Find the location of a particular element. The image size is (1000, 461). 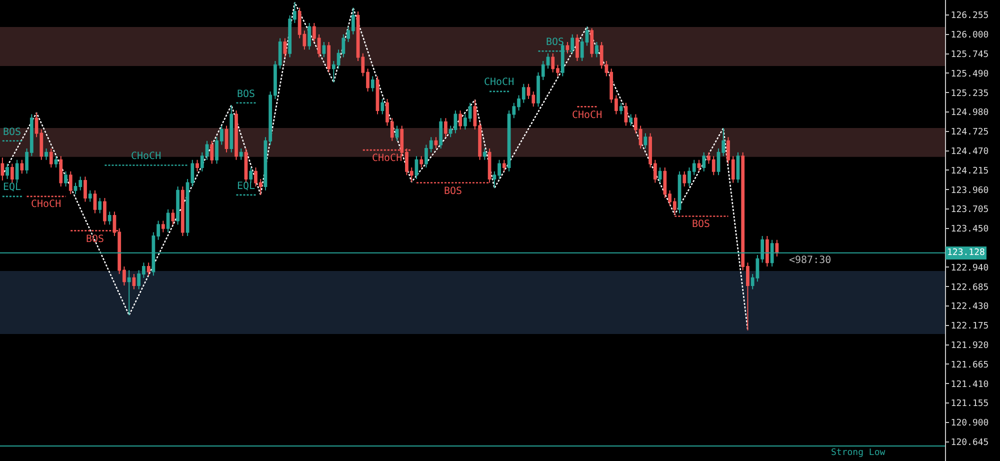

annotation: <987:30 is located at coordinates (810, 260).